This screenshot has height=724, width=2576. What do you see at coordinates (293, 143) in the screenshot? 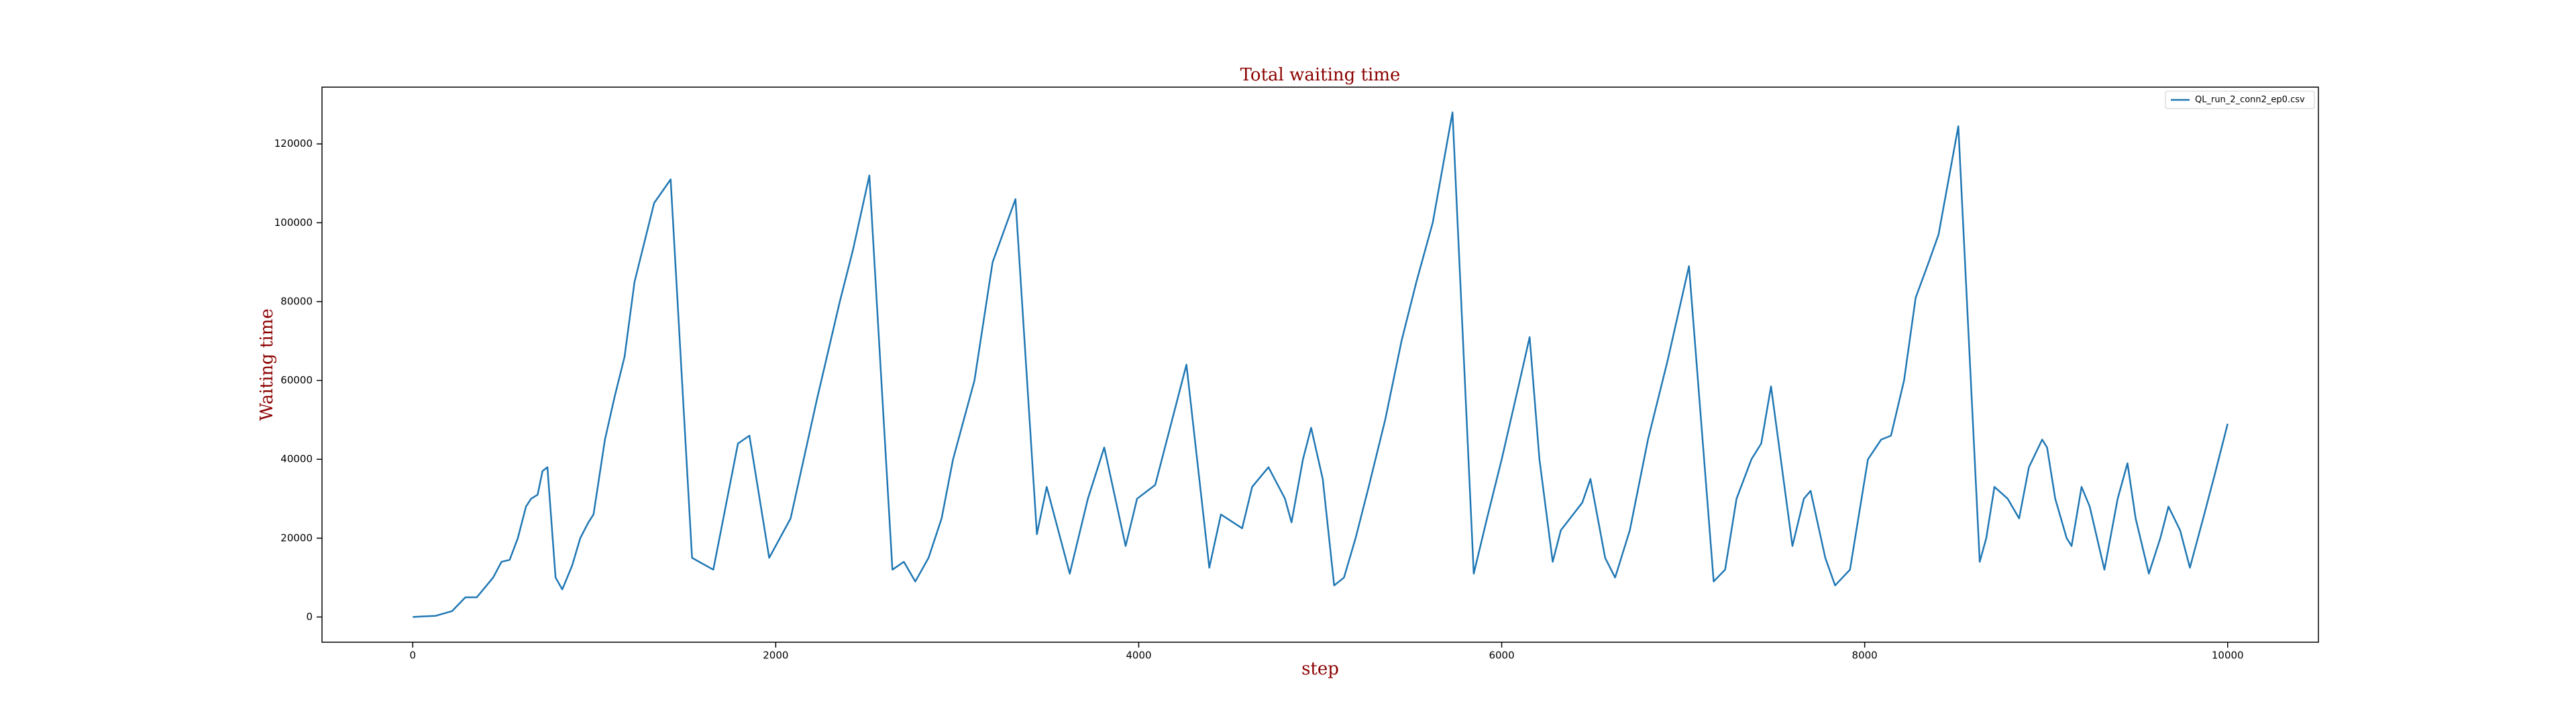
I see `y-tick-label: 120000` at bounding box center [293, 143].